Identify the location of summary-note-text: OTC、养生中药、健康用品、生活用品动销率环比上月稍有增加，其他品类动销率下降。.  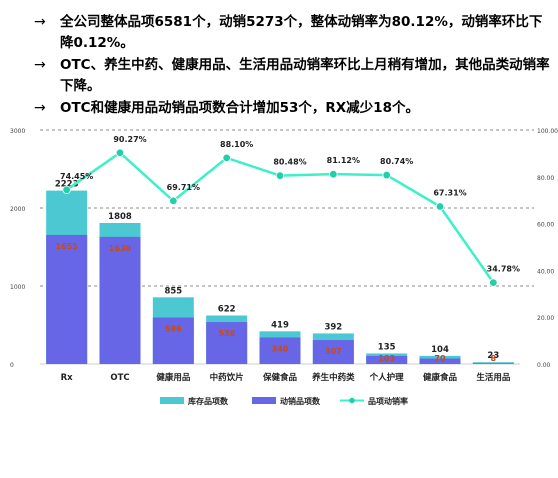
(305, 75).